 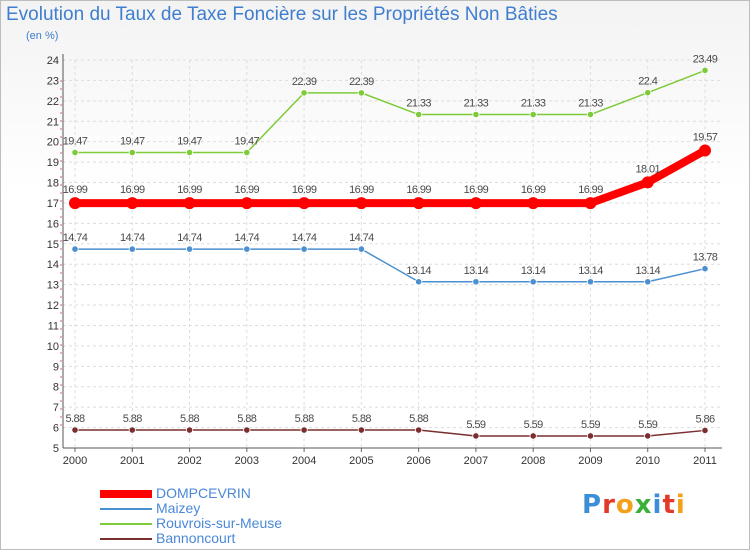 What do you see at coordinates (75, 461) in the screenshot?
I see `x-tick-label: 2000` at bounding box center [75, 461].